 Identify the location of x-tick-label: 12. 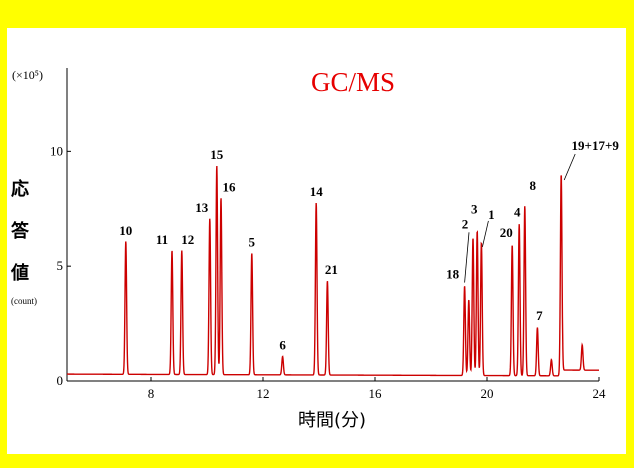
(263, 393).